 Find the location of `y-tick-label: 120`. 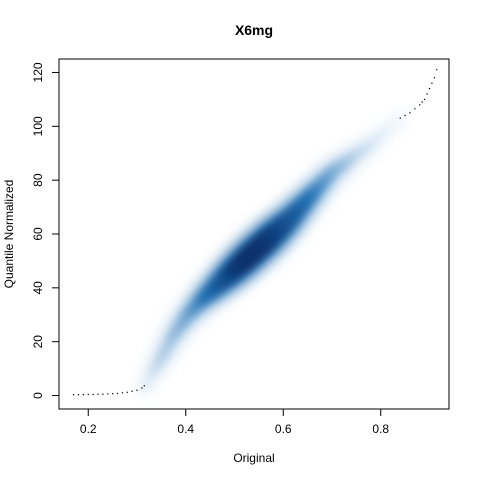

y-tick-label: 120 is located at coordinates (38, 72).